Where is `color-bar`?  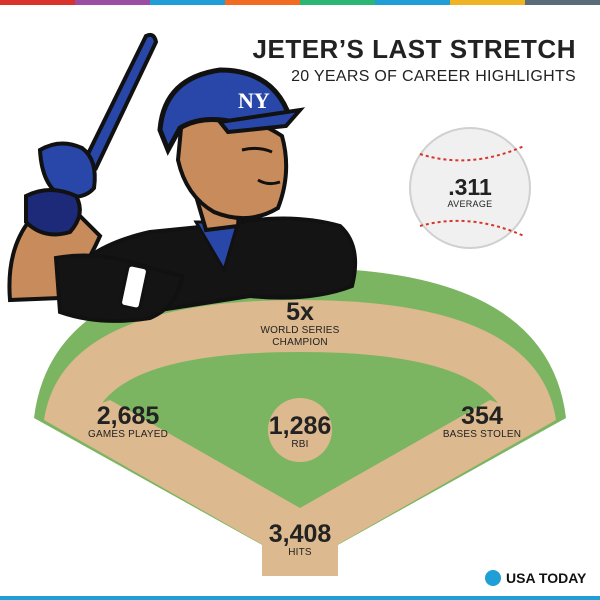 color-bar is located at coordinates (300, 2).